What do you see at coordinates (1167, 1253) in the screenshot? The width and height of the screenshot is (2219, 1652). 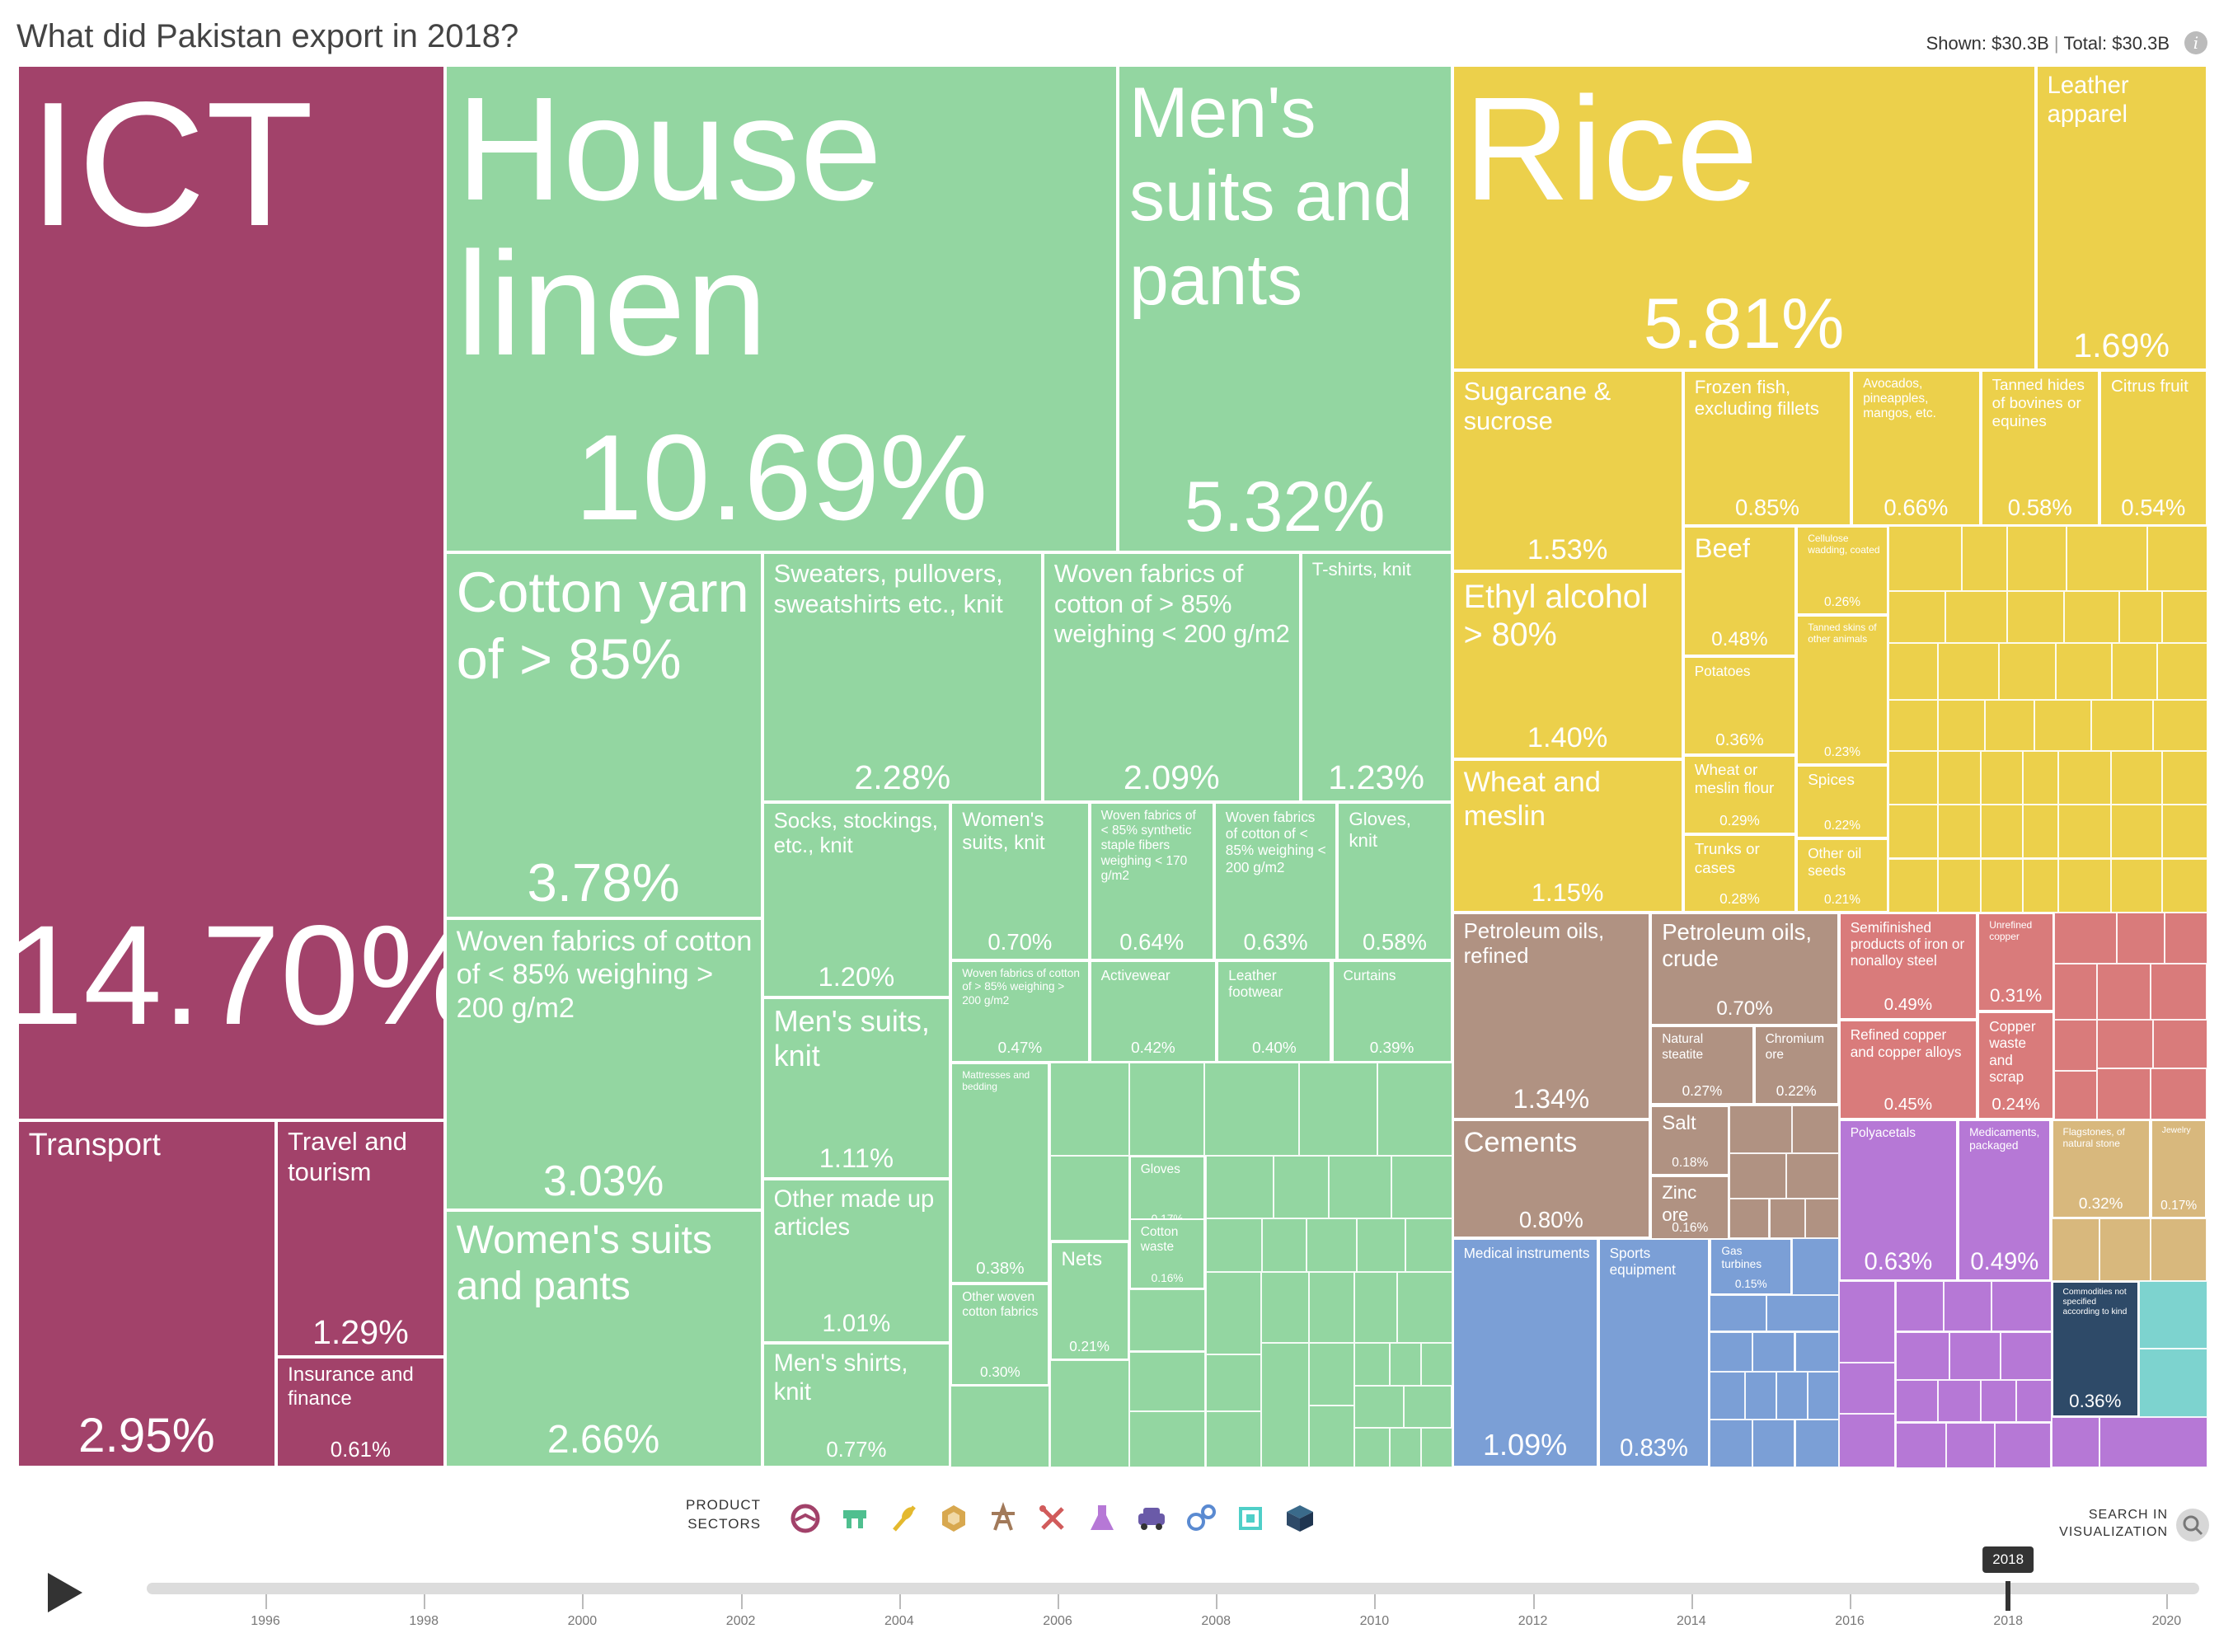 I see `treemap-tile: Cotton waste 0.16%` at bounding box center [1167, 1253].